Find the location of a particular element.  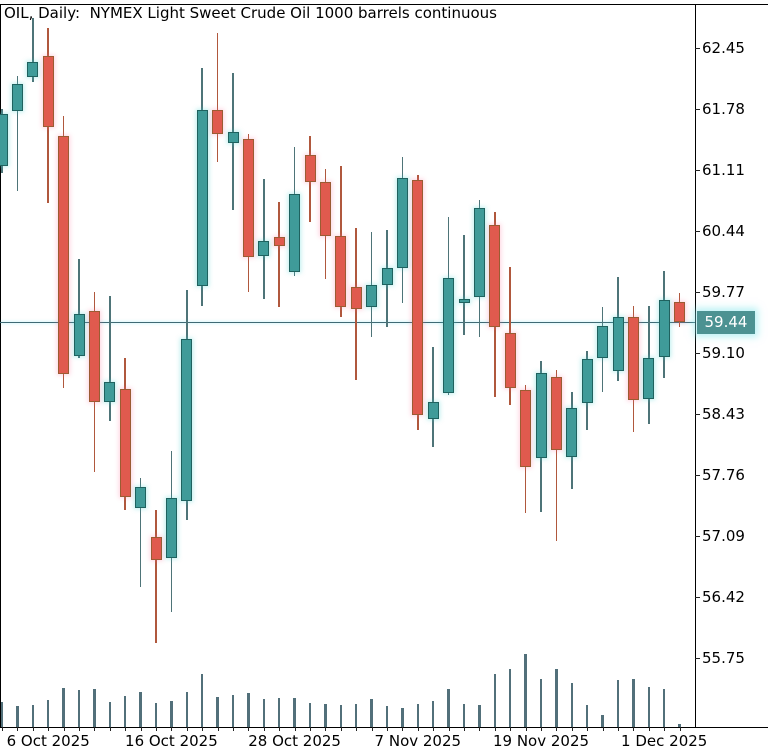

chart-frame-left is located at coordinates (0, 365).